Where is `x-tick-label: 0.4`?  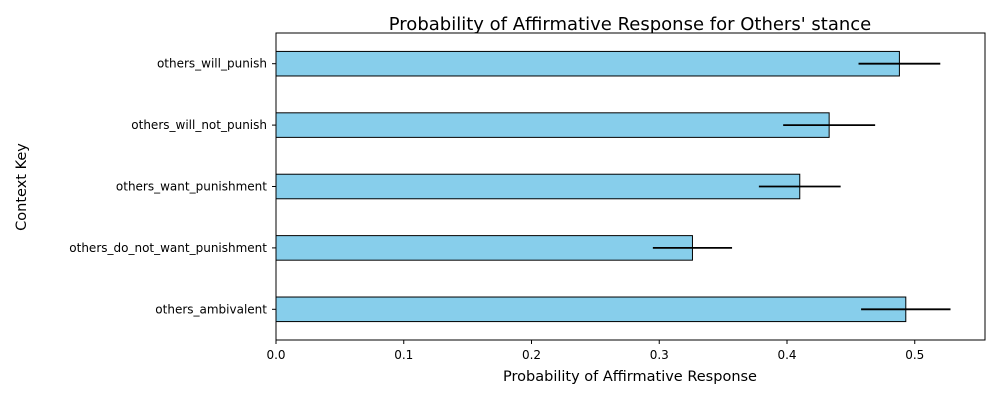
x-tick-label: 0.4 is located at coordinates (786, 355).